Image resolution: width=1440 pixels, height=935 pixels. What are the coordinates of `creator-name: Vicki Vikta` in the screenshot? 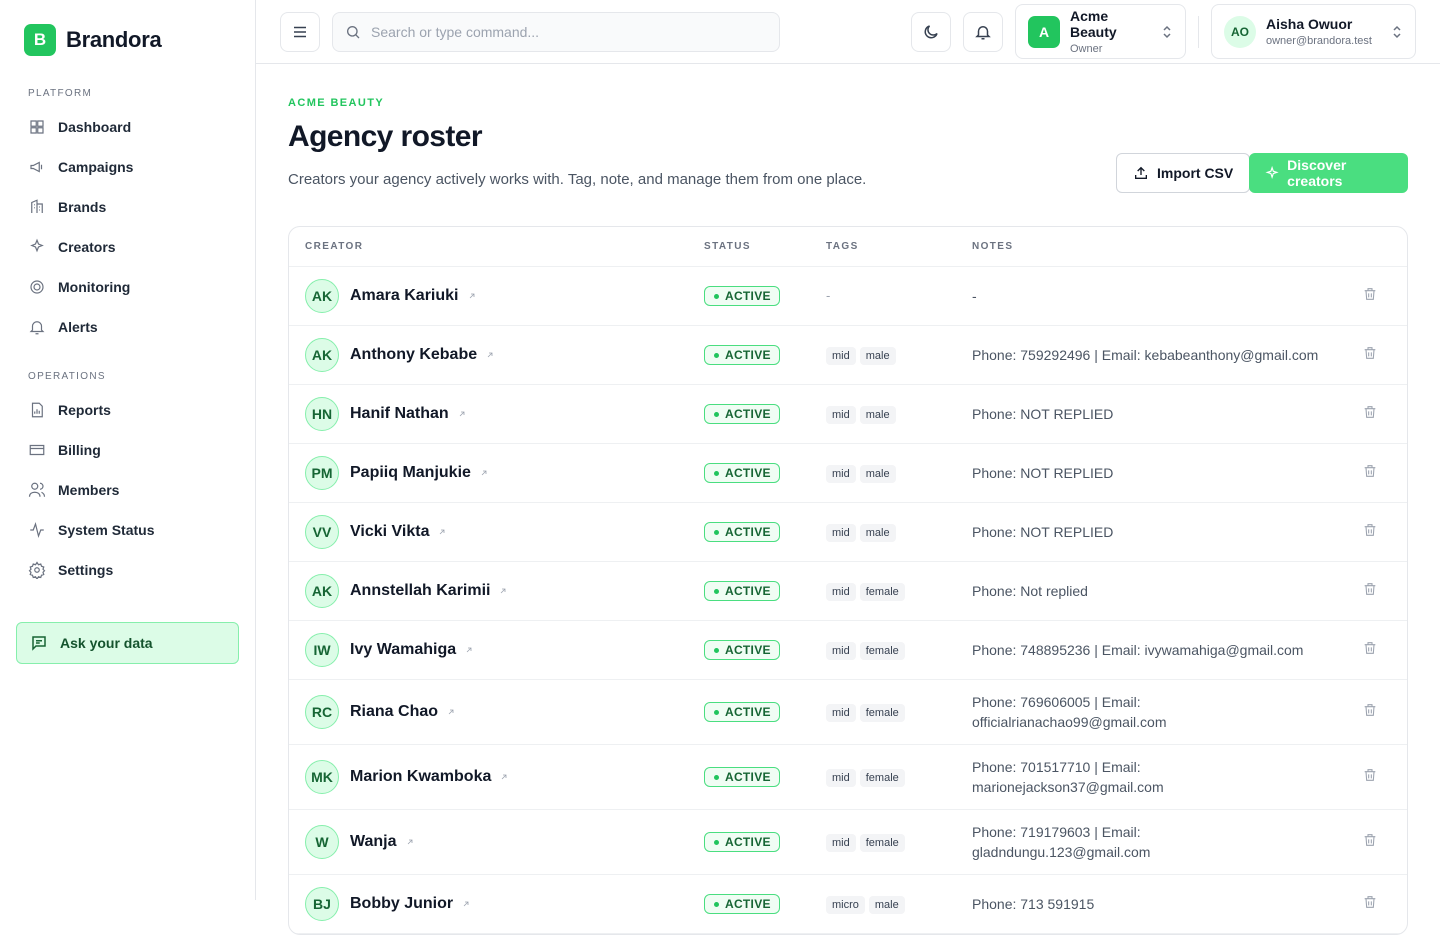 It's located at (390, 531).